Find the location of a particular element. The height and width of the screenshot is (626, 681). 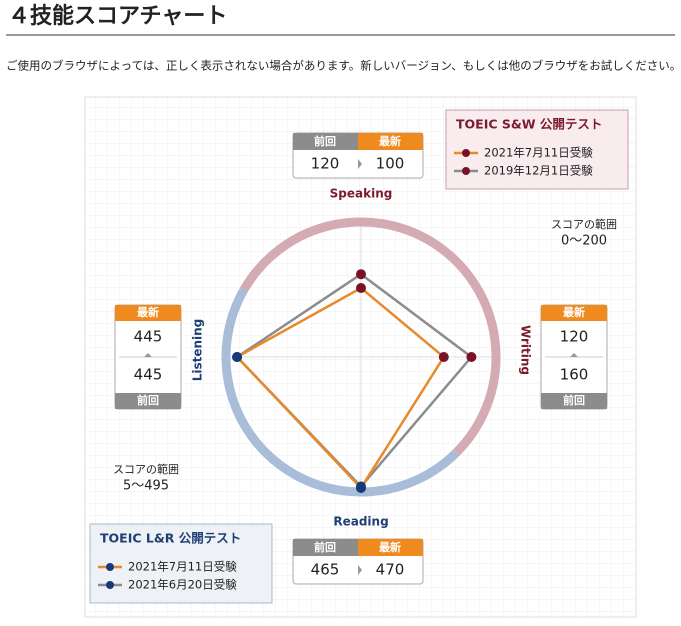

latest-value: 120 is located at coordinates (574, 337).